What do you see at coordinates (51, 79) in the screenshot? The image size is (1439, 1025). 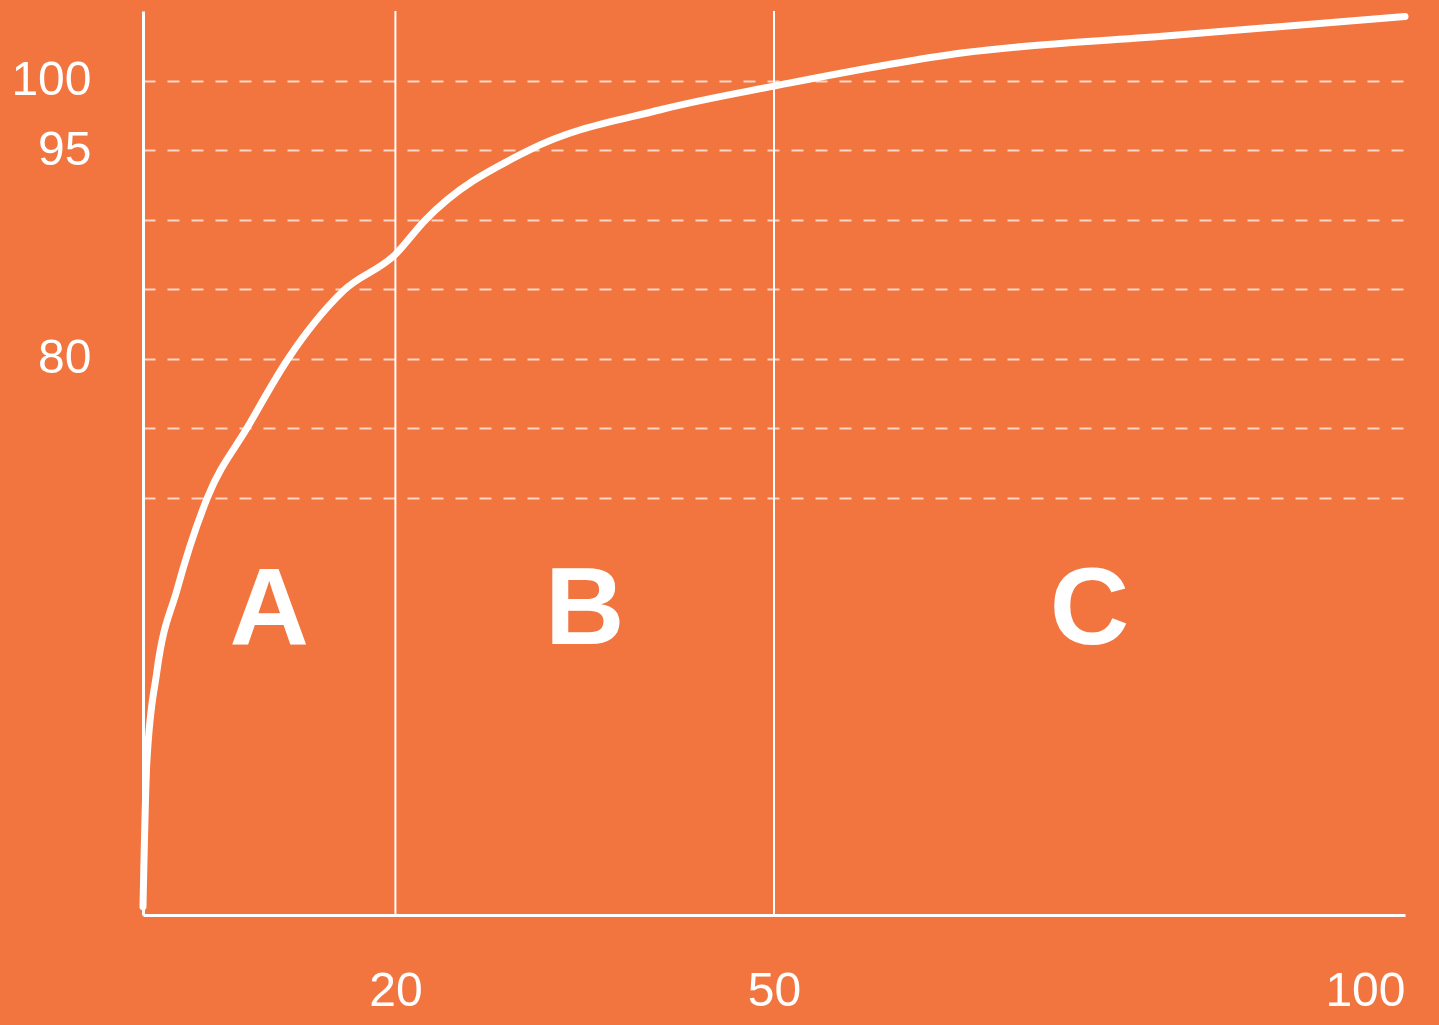 I see `y-tick-label: 100` at bounding box center [51, 79].